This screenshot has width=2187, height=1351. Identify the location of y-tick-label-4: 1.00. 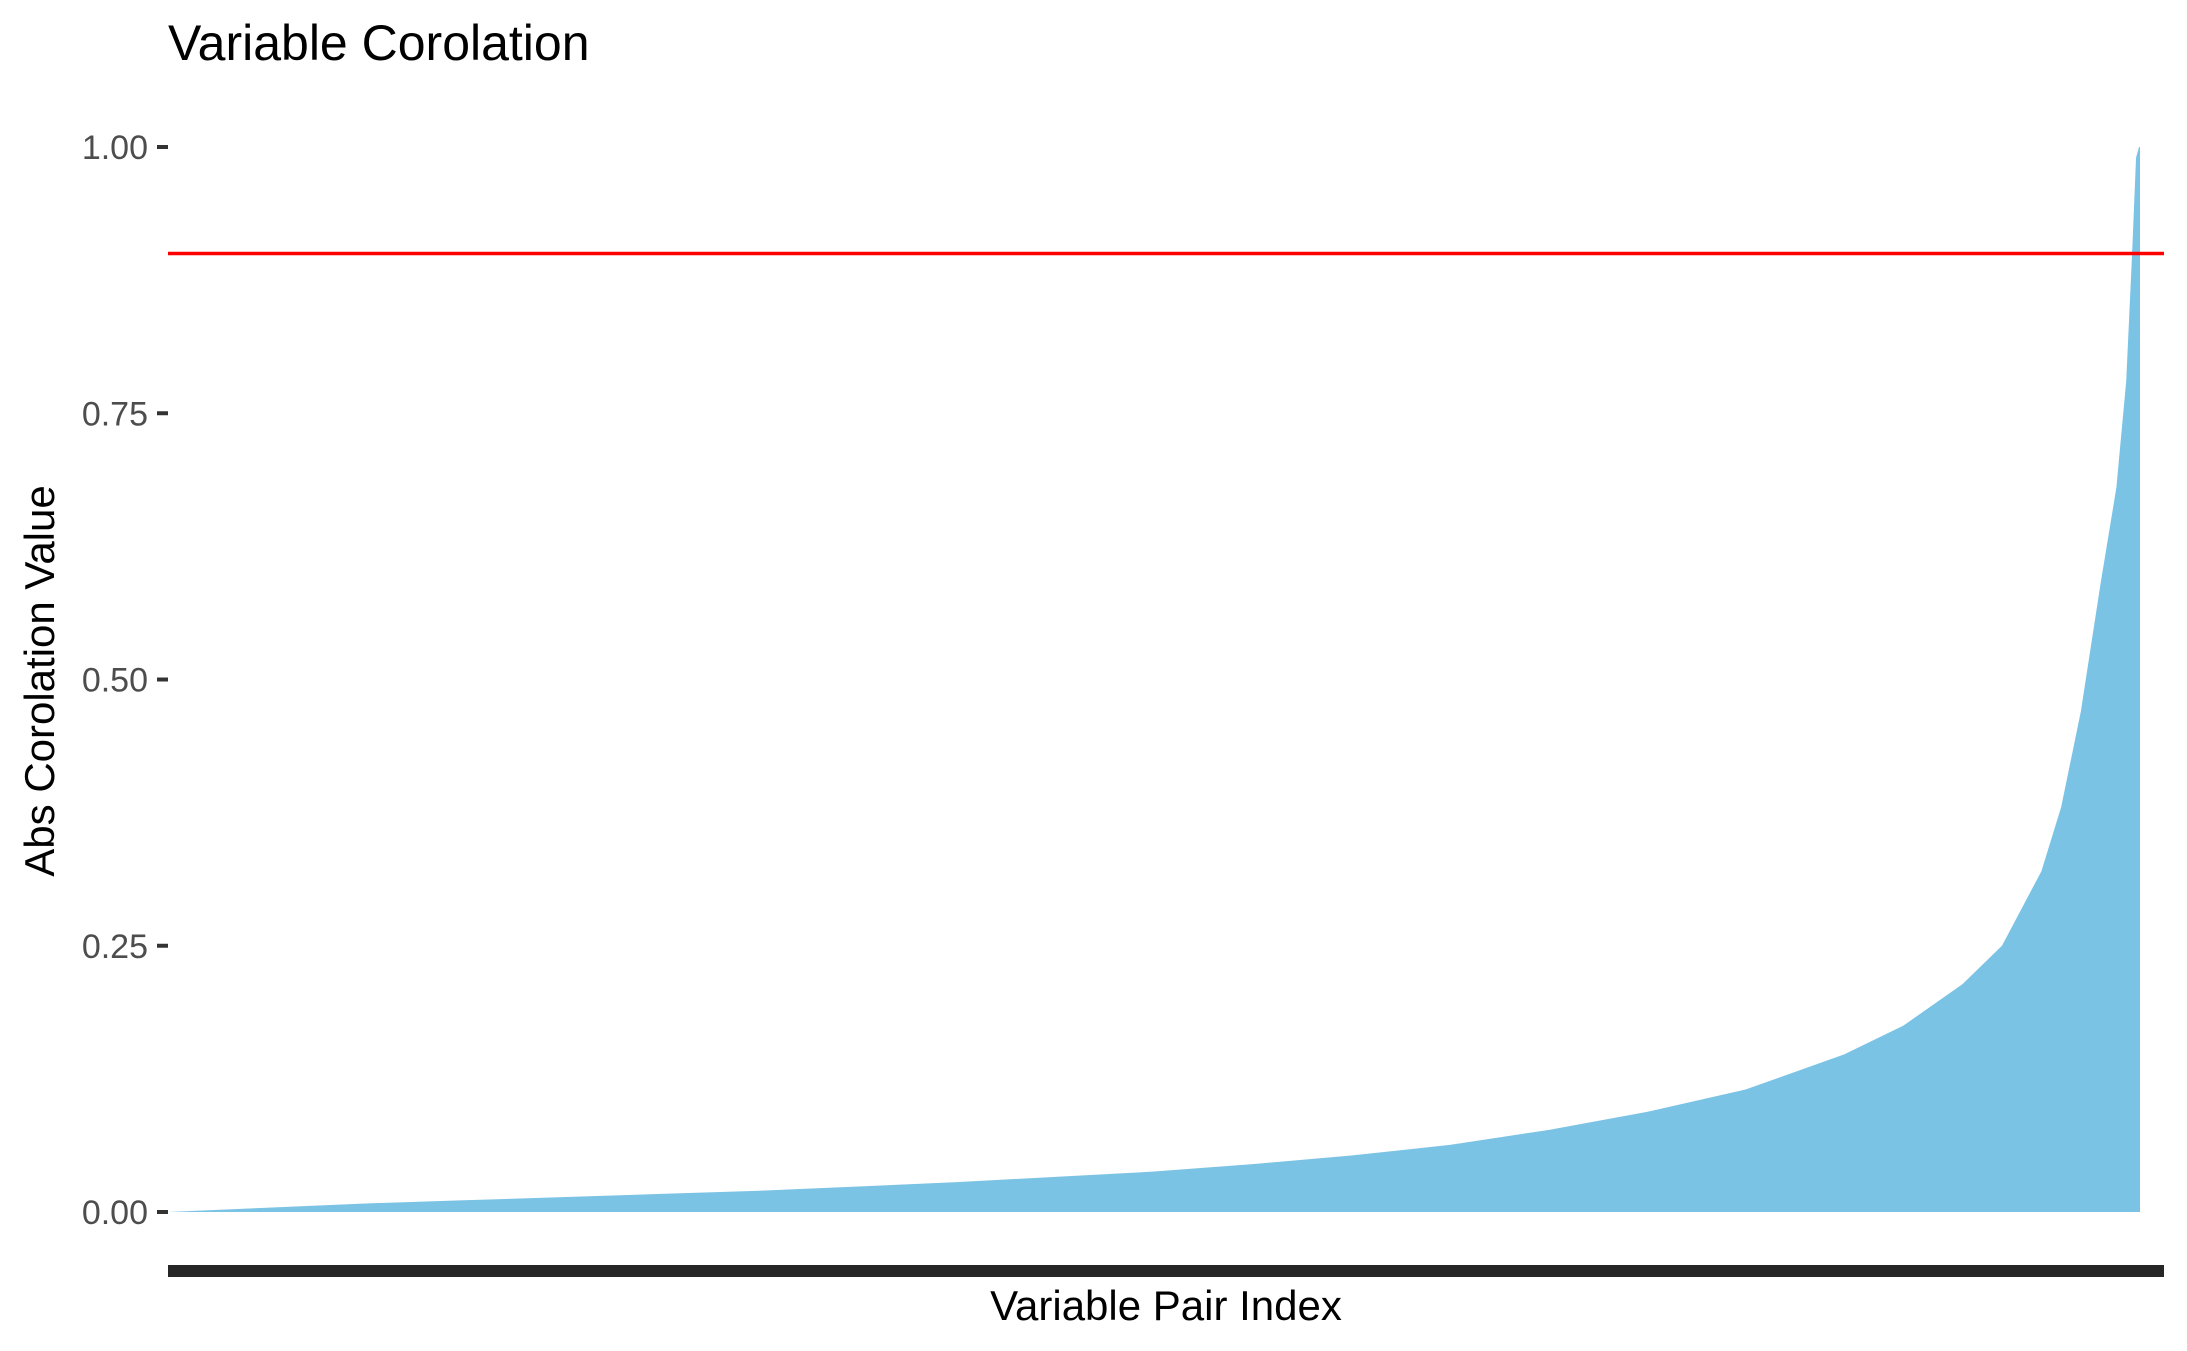
(115, 148).